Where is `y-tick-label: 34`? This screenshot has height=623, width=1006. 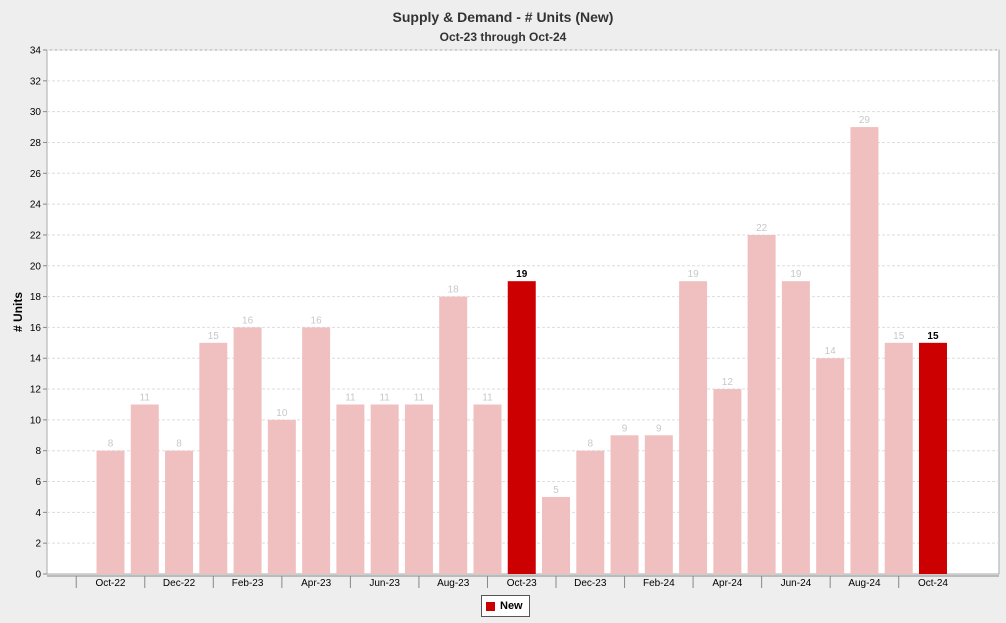
y-tick-label: 34 is located at coordinates (36, 51).